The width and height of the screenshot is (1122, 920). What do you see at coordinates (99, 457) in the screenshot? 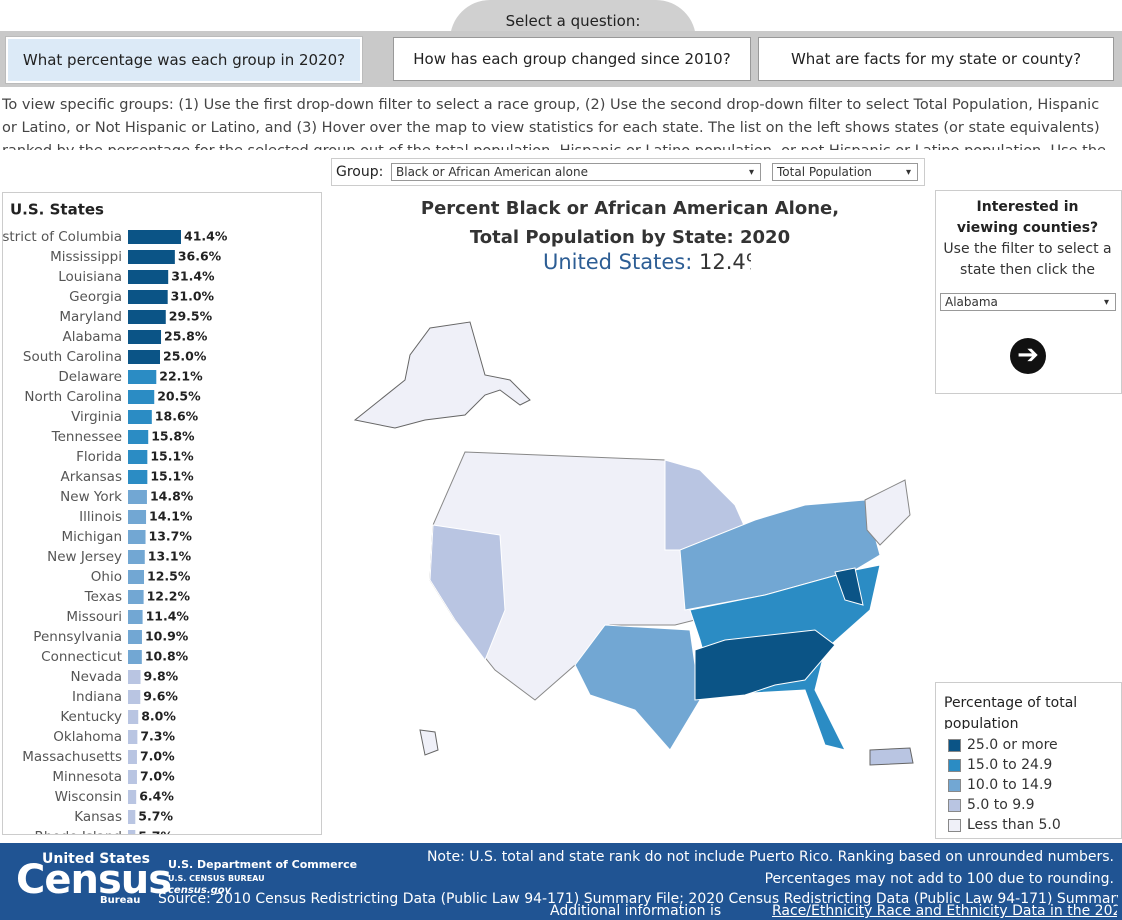
I see `category-label: Florida` at bounding box center [99, 457].